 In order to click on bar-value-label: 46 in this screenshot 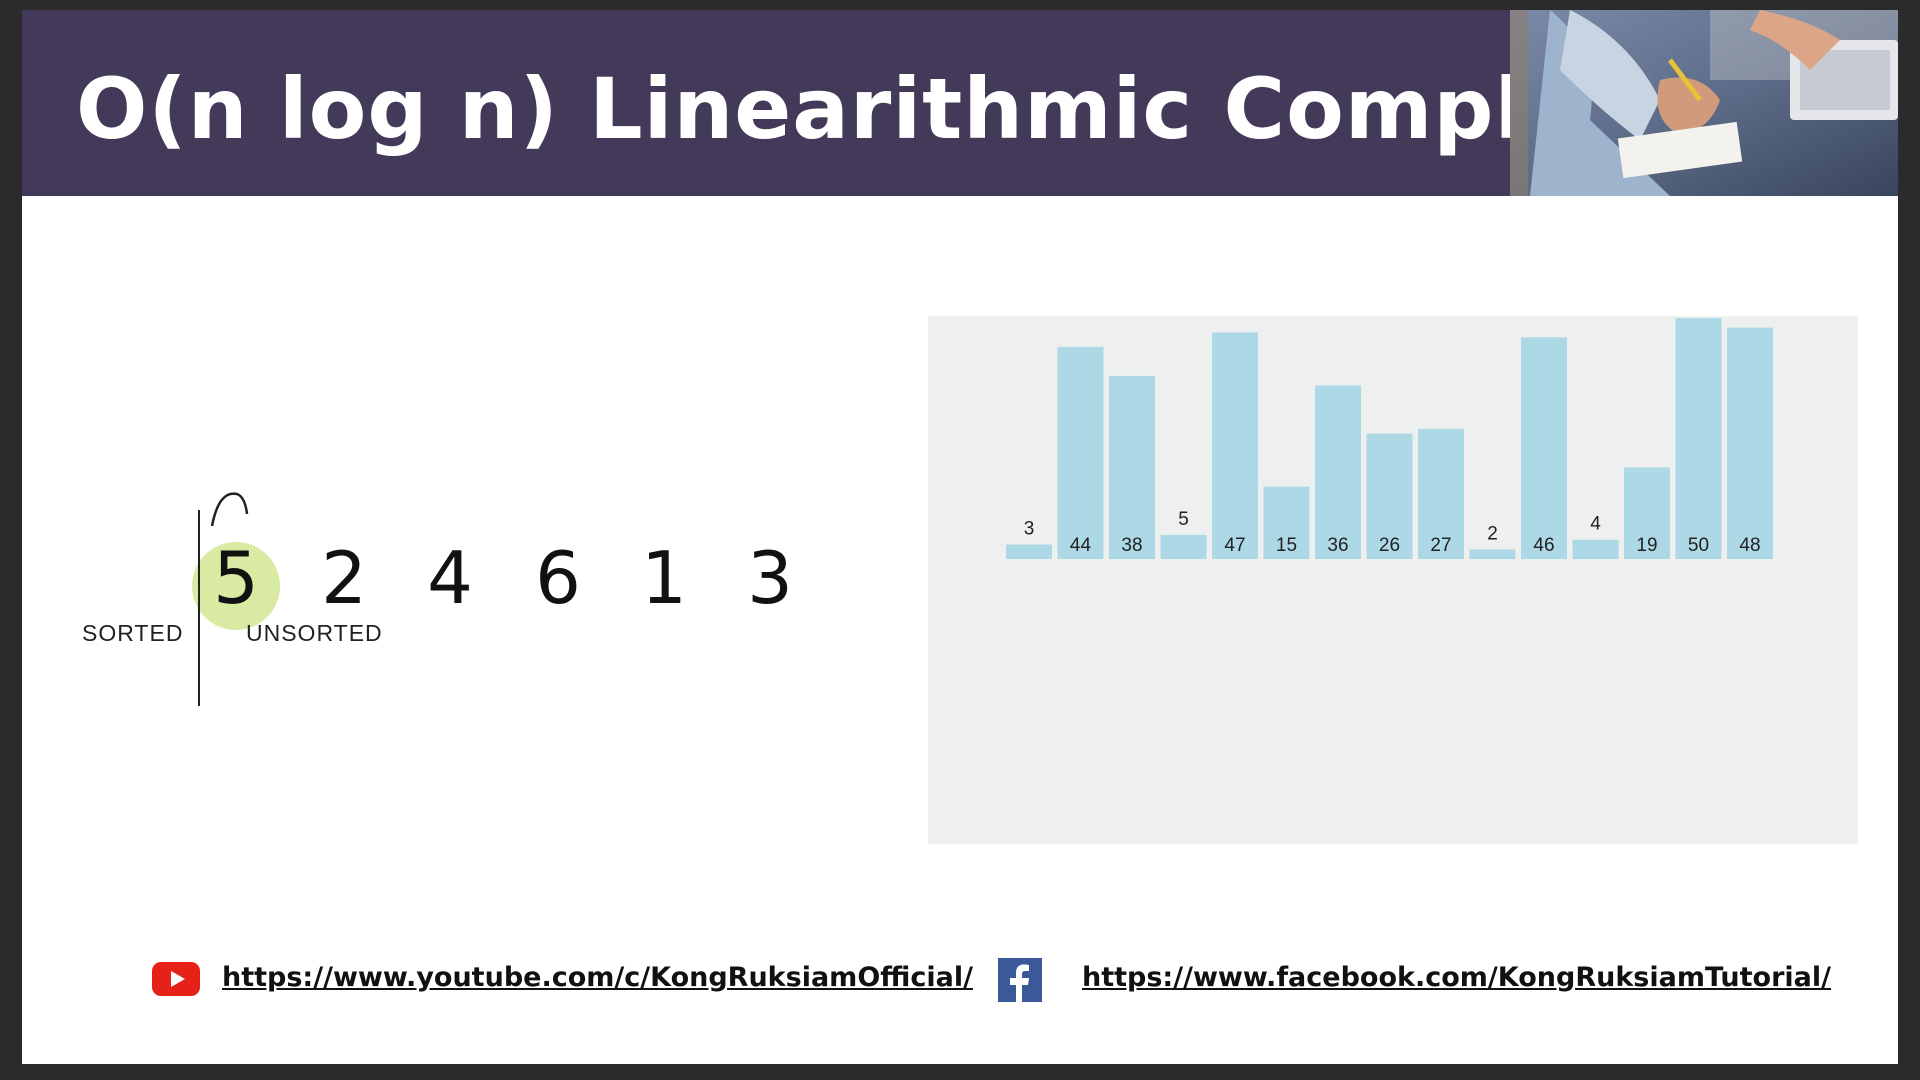, I will do `click(1543, 545)`.